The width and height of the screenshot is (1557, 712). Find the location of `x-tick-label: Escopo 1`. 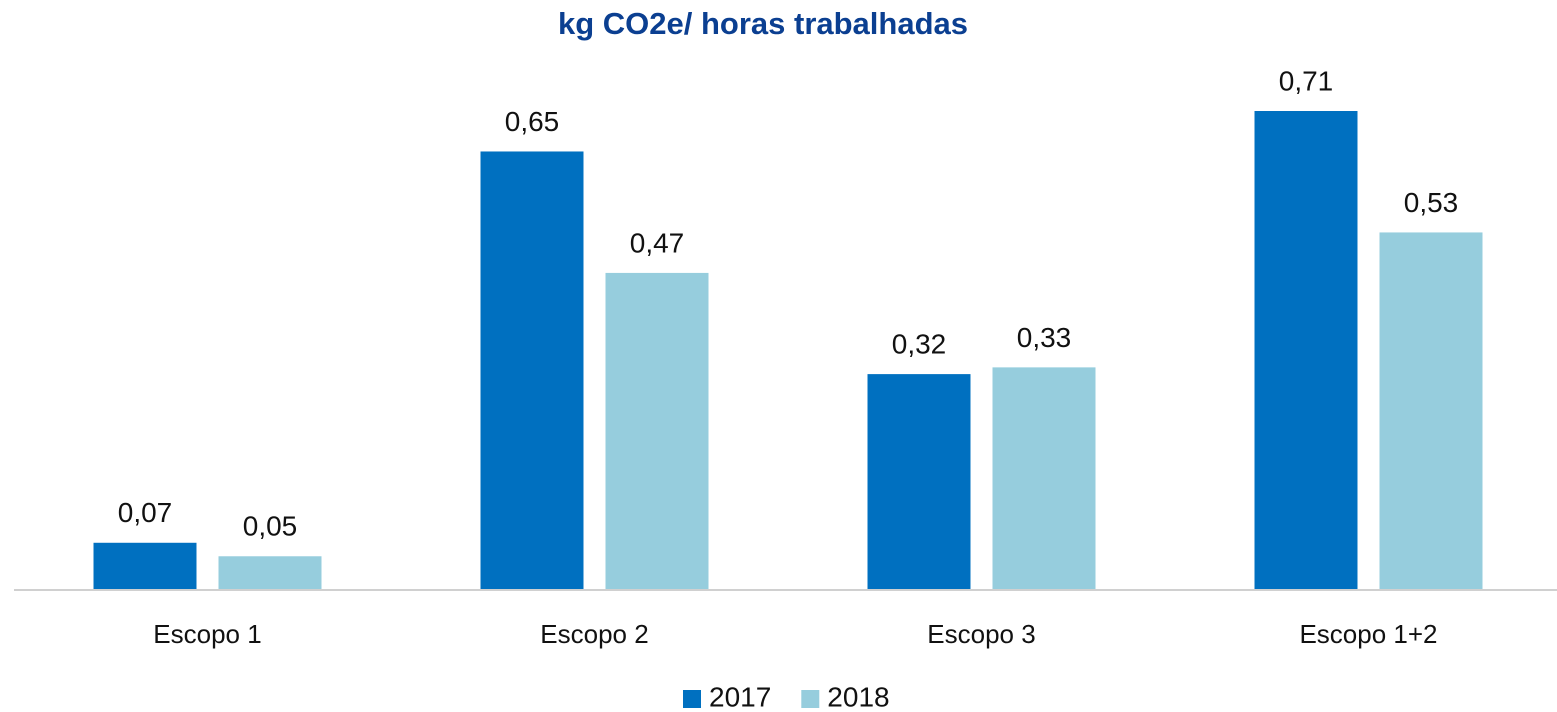

x-tick-label: Escopo 1 is located at coordinates (207, 634).